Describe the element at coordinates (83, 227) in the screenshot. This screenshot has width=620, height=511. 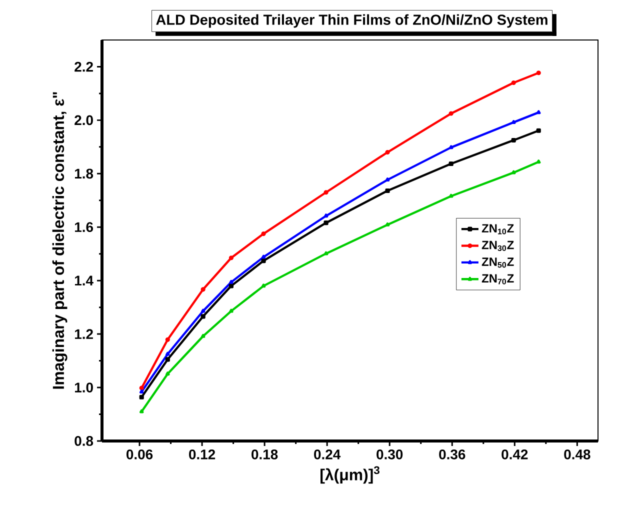
I see `y-tick-label: 1.6` at that location.